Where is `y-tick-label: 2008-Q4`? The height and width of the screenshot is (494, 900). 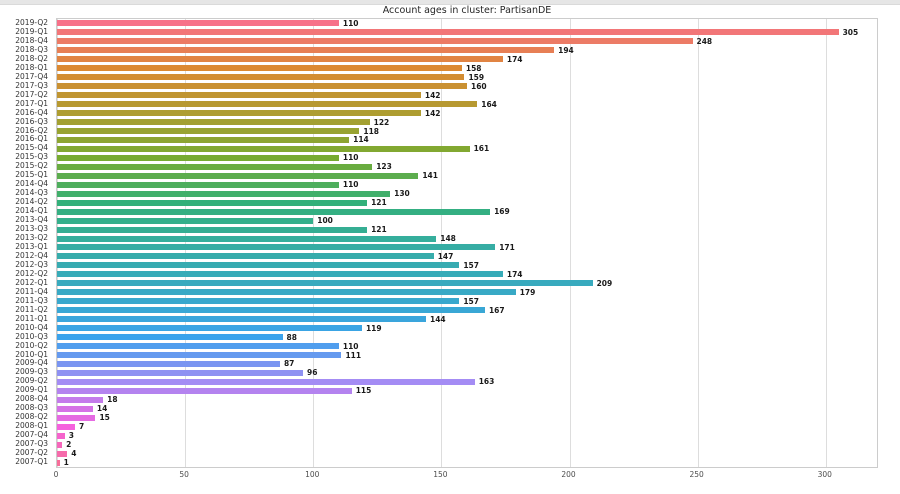 y-tick-label: 2008-Q4 is located at coordinates (31, 399).